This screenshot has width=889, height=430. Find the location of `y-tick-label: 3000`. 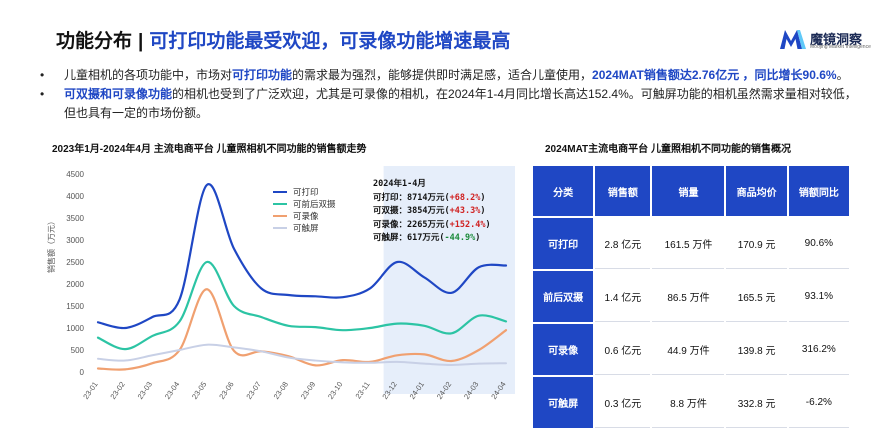

y-tick-label: 3000 is located at coordinates (75, 240).